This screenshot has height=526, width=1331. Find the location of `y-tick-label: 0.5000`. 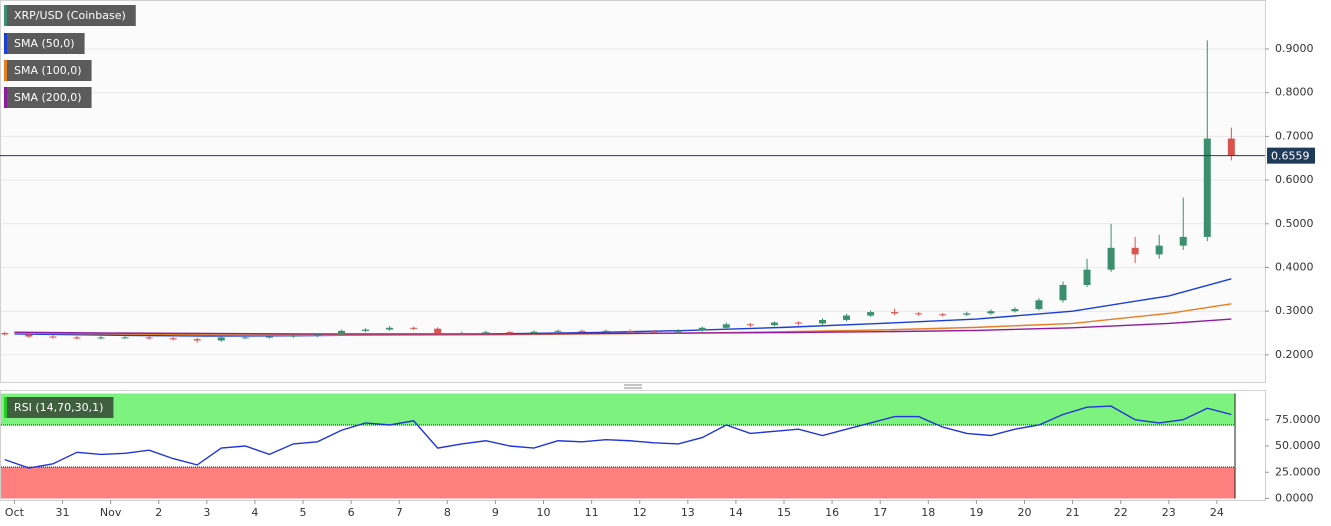

y-tick-label: 0.5000 is located at coordinates (1294, 223).